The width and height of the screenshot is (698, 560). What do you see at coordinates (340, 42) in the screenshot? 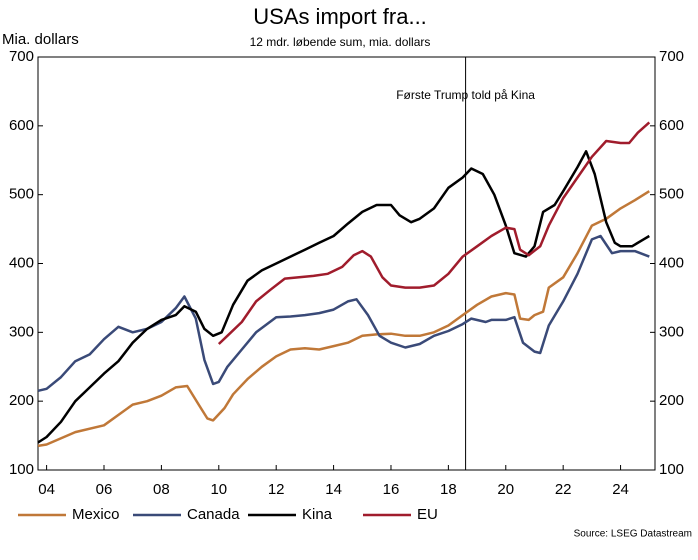
I see `chart-subtitle: 12 mdr. løbende sum, mia. dollars` at bounding box center [340, 42].